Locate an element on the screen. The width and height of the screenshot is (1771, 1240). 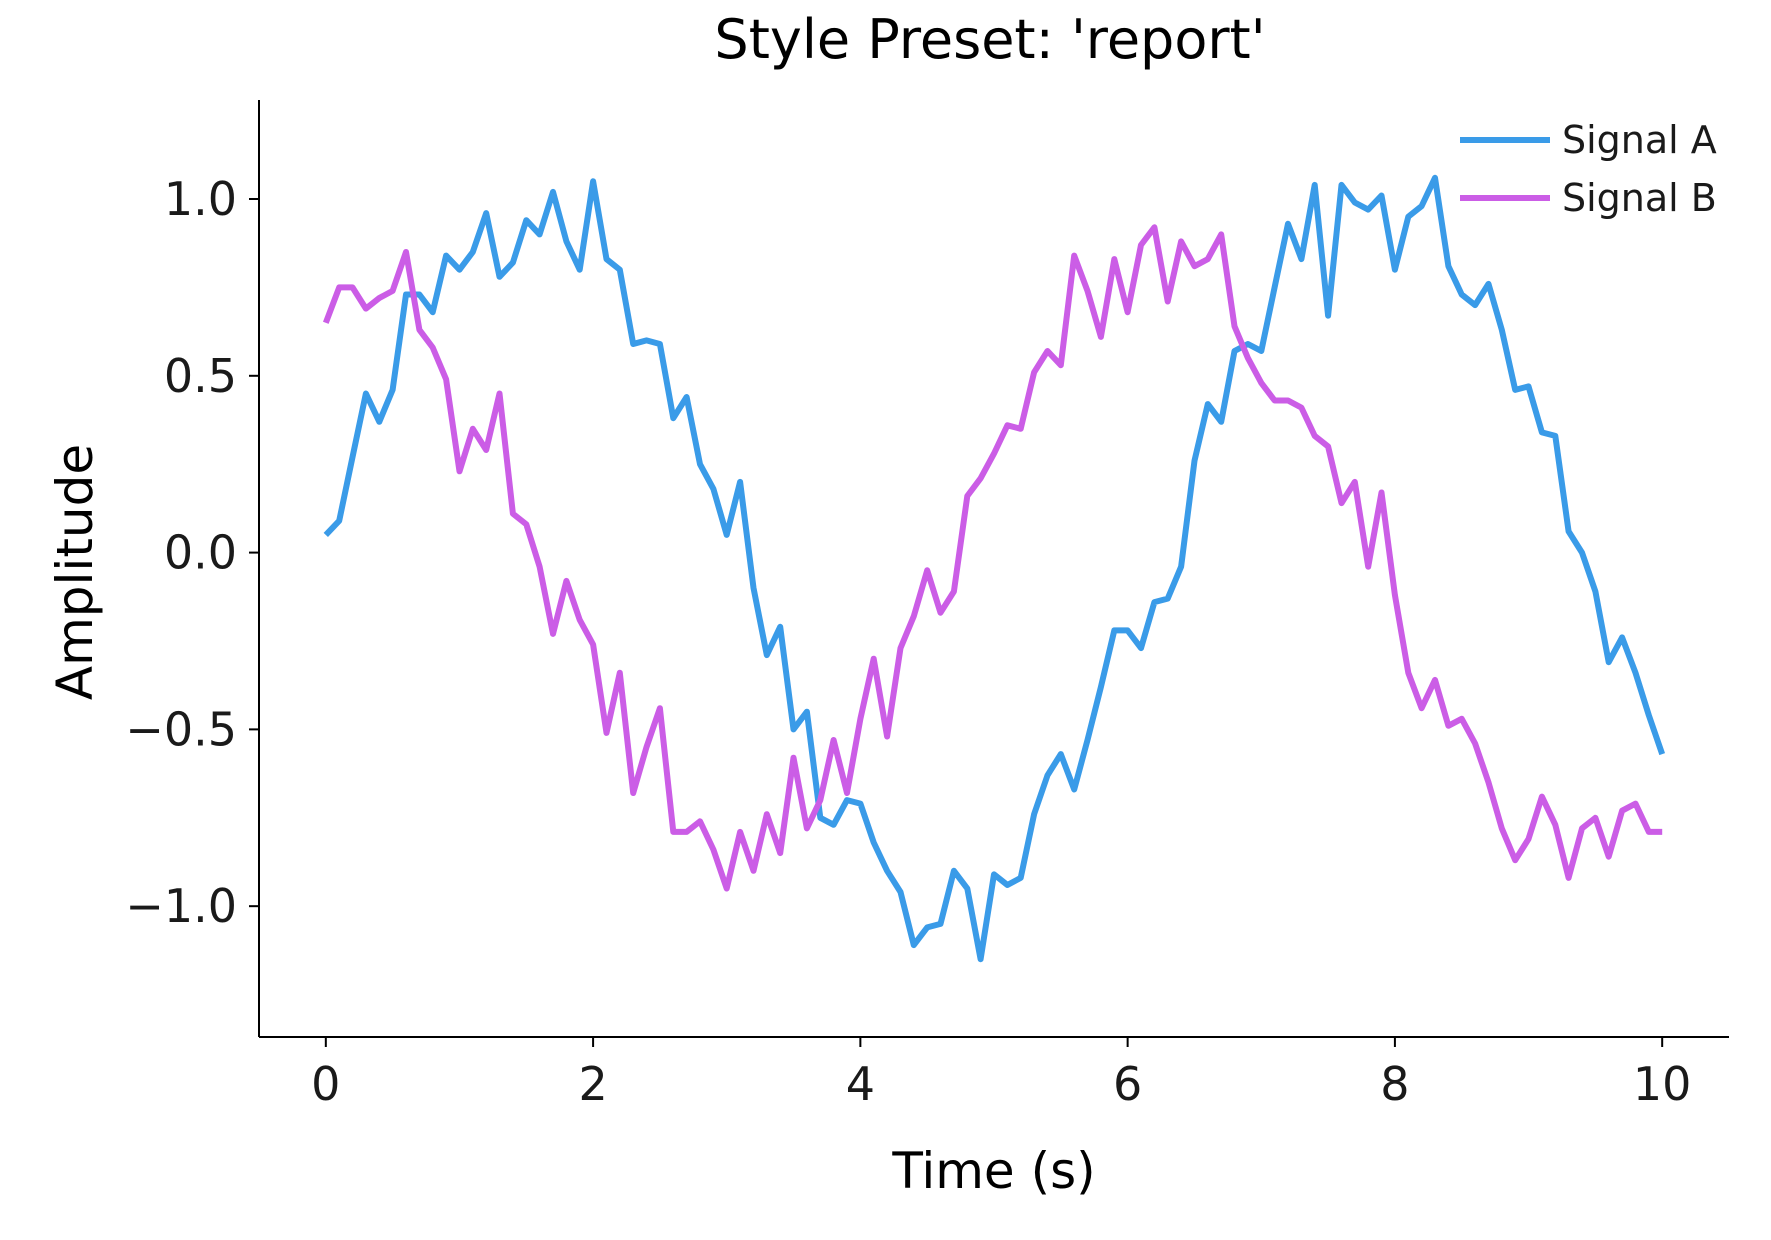
x-tick-label: 6 is located at coordinates (1127, 1084).